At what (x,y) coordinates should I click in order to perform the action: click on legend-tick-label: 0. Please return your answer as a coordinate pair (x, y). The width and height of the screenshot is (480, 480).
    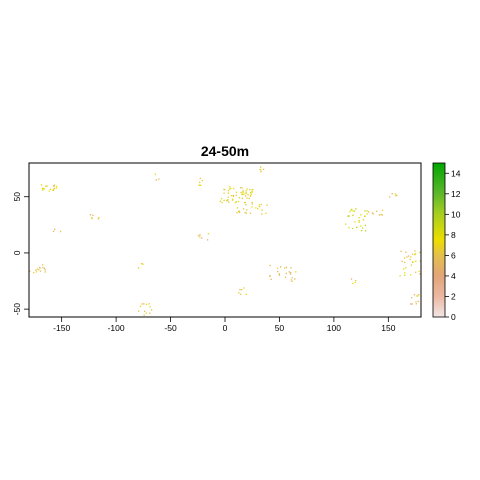
    Looking at the image, I should click on (453, 317).